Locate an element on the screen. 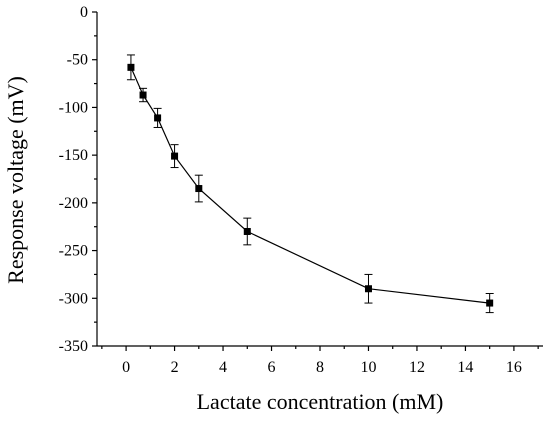 The width and height of the screenshot is (550, 422). x-axis-title: Lactate concentration (mM) is located at coordinates (320, 401).